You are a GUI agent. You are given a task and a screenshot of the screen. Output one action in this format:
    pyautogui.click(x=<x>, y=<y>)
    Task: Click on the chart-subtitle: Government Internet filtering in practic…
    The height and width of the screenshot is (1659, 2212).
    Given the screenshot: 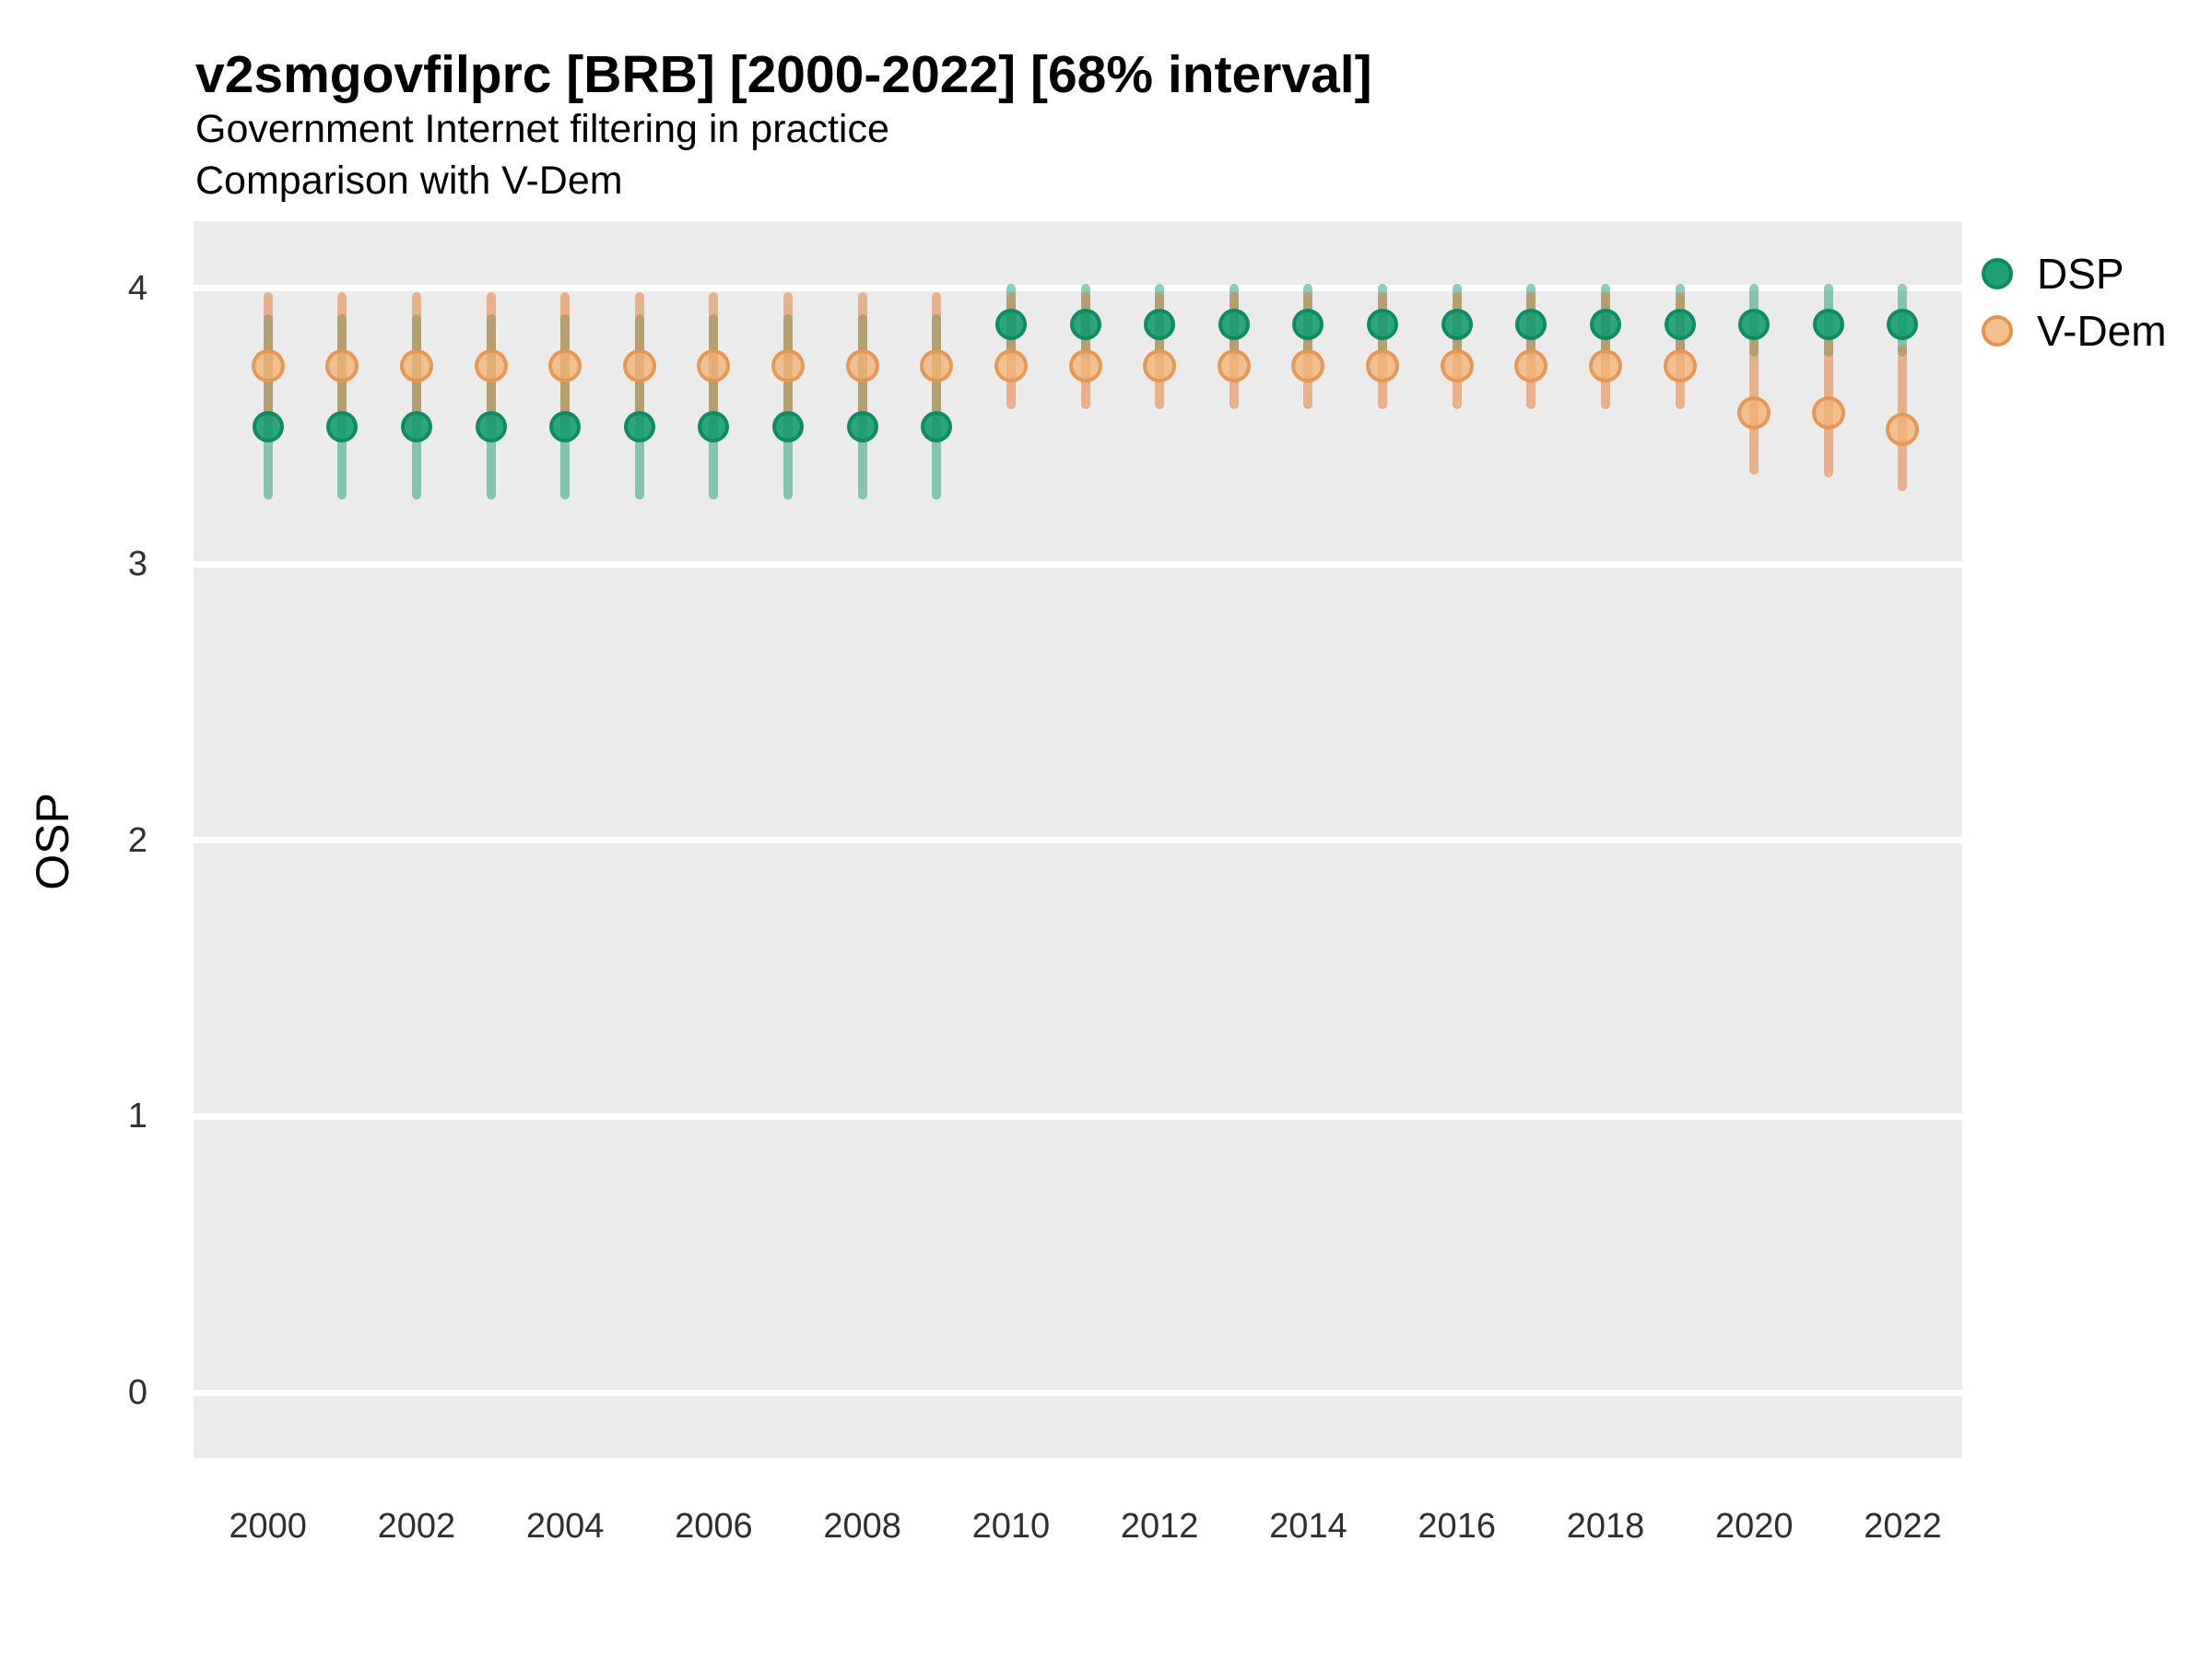 What is the action you would take?
    pyautogui.click(x=542, y=129)
    